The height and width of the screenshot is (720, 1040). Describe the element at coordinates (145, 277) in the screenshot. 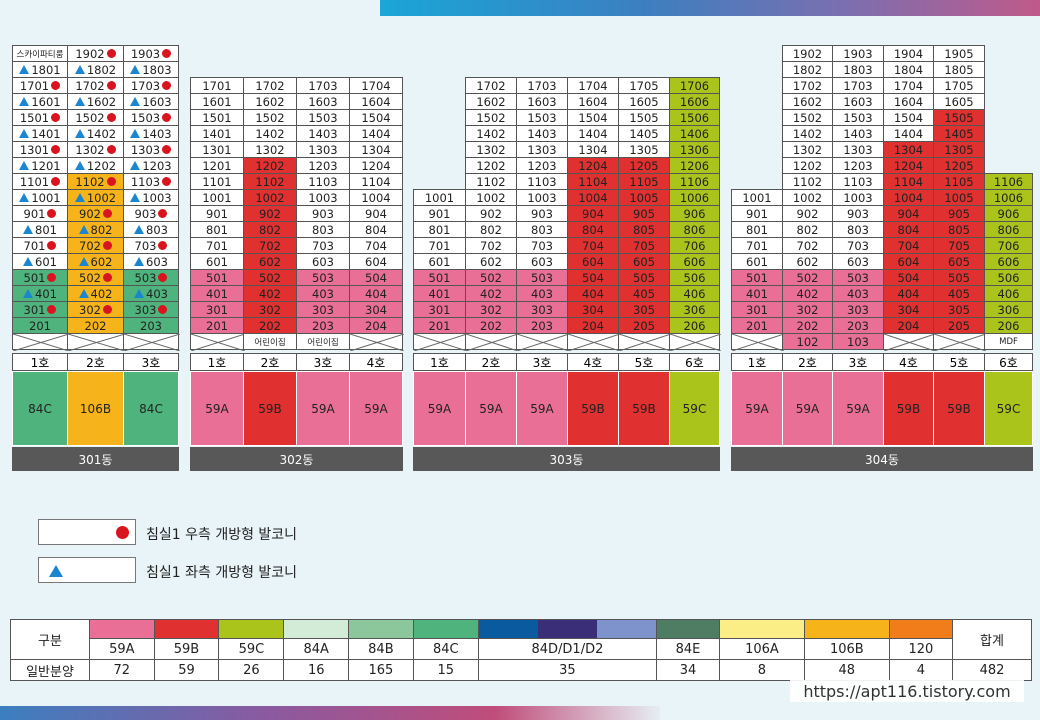

I see `unit-number: 503` at that location.